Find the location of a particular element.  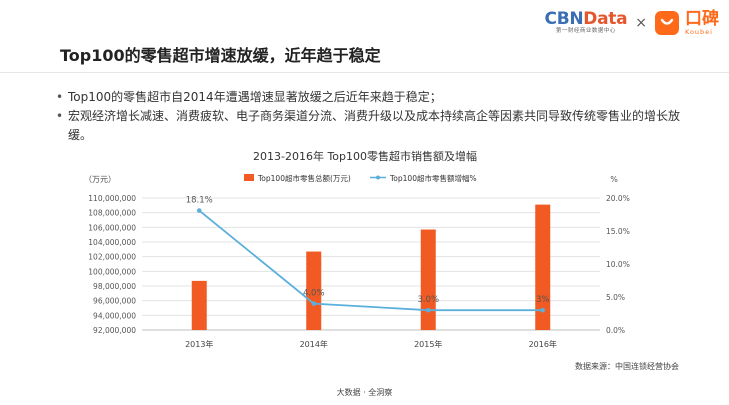

y-tick-label: 106,000,000 is located at coordinates (112, 227).